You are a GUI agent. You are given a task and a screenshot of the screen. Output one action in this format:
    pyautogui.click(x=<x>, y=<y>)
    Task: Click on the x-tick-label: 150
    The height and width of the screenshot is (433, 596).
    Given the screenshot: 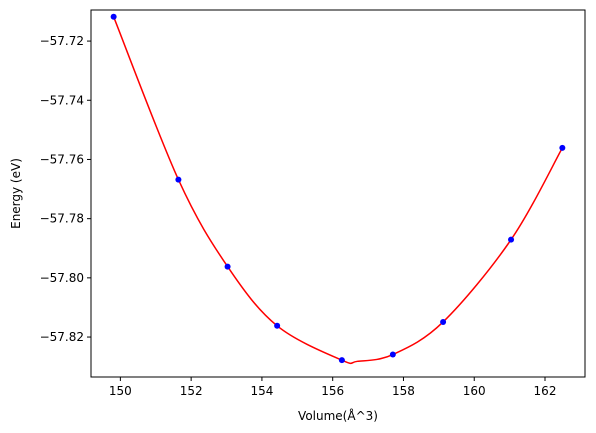 What is the action you would take?
    pyautogui.click(x=120, y=391)
    